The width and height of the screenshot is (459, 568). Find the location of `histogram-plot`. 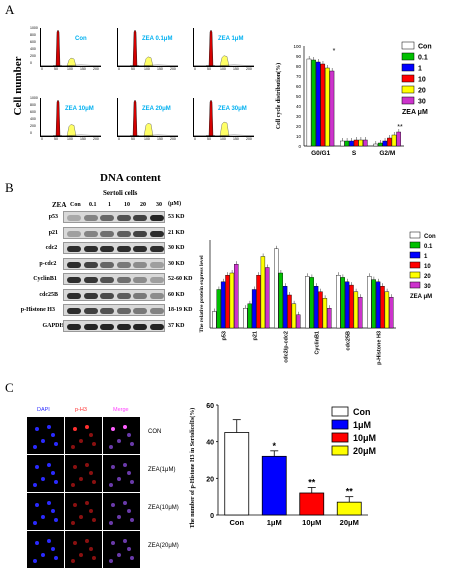

histogram-plot is located at coordinates (71, 47).